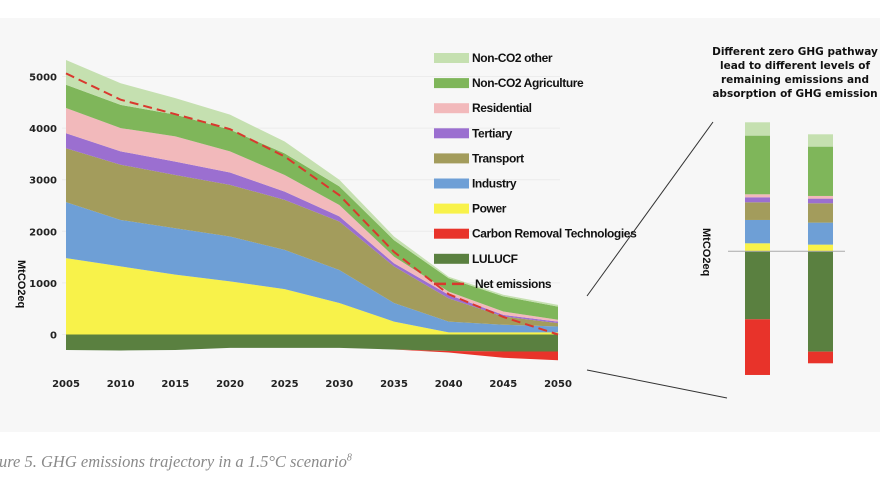 The height and width of the screenshot is (495, 880). Describe the element at coordinates (494, 184) in the screenshot. I see `legend-label: Industry` at that location.